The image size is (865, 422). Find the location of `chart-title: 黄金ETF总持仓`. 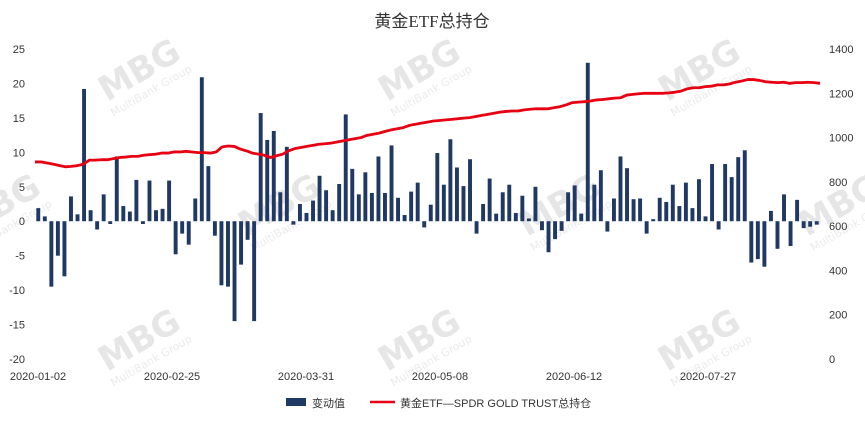

chart-title: 黄金ETF总持仓 is located at coordinates (431, 21).